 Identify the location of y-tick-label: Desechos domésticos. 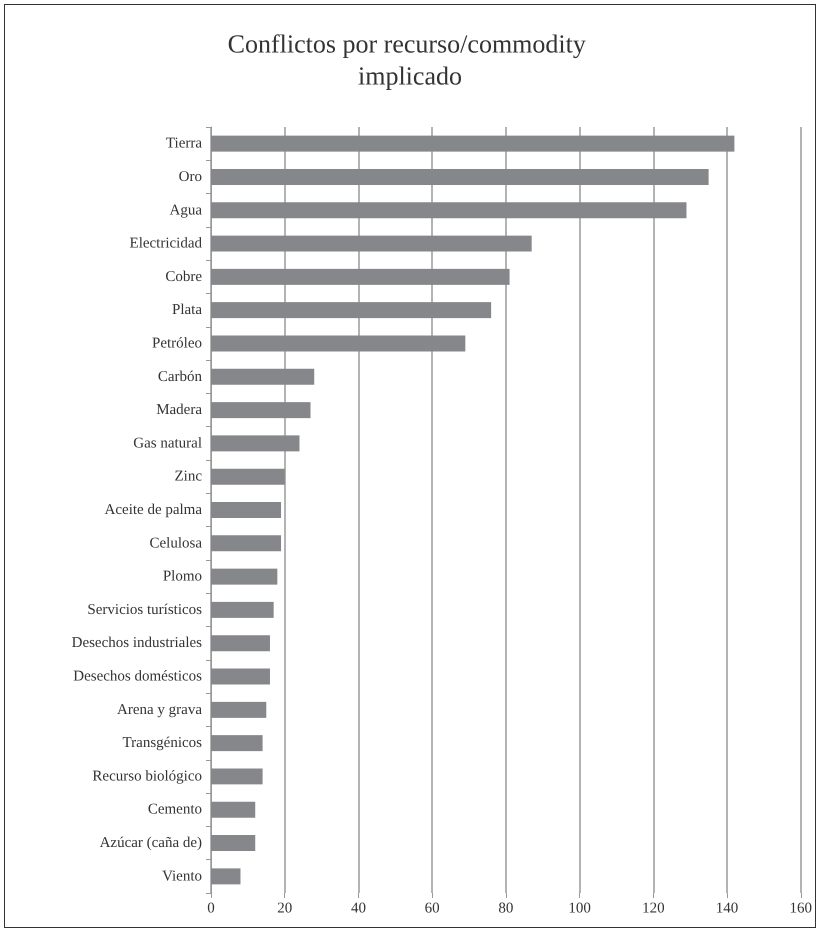
(137, 676).